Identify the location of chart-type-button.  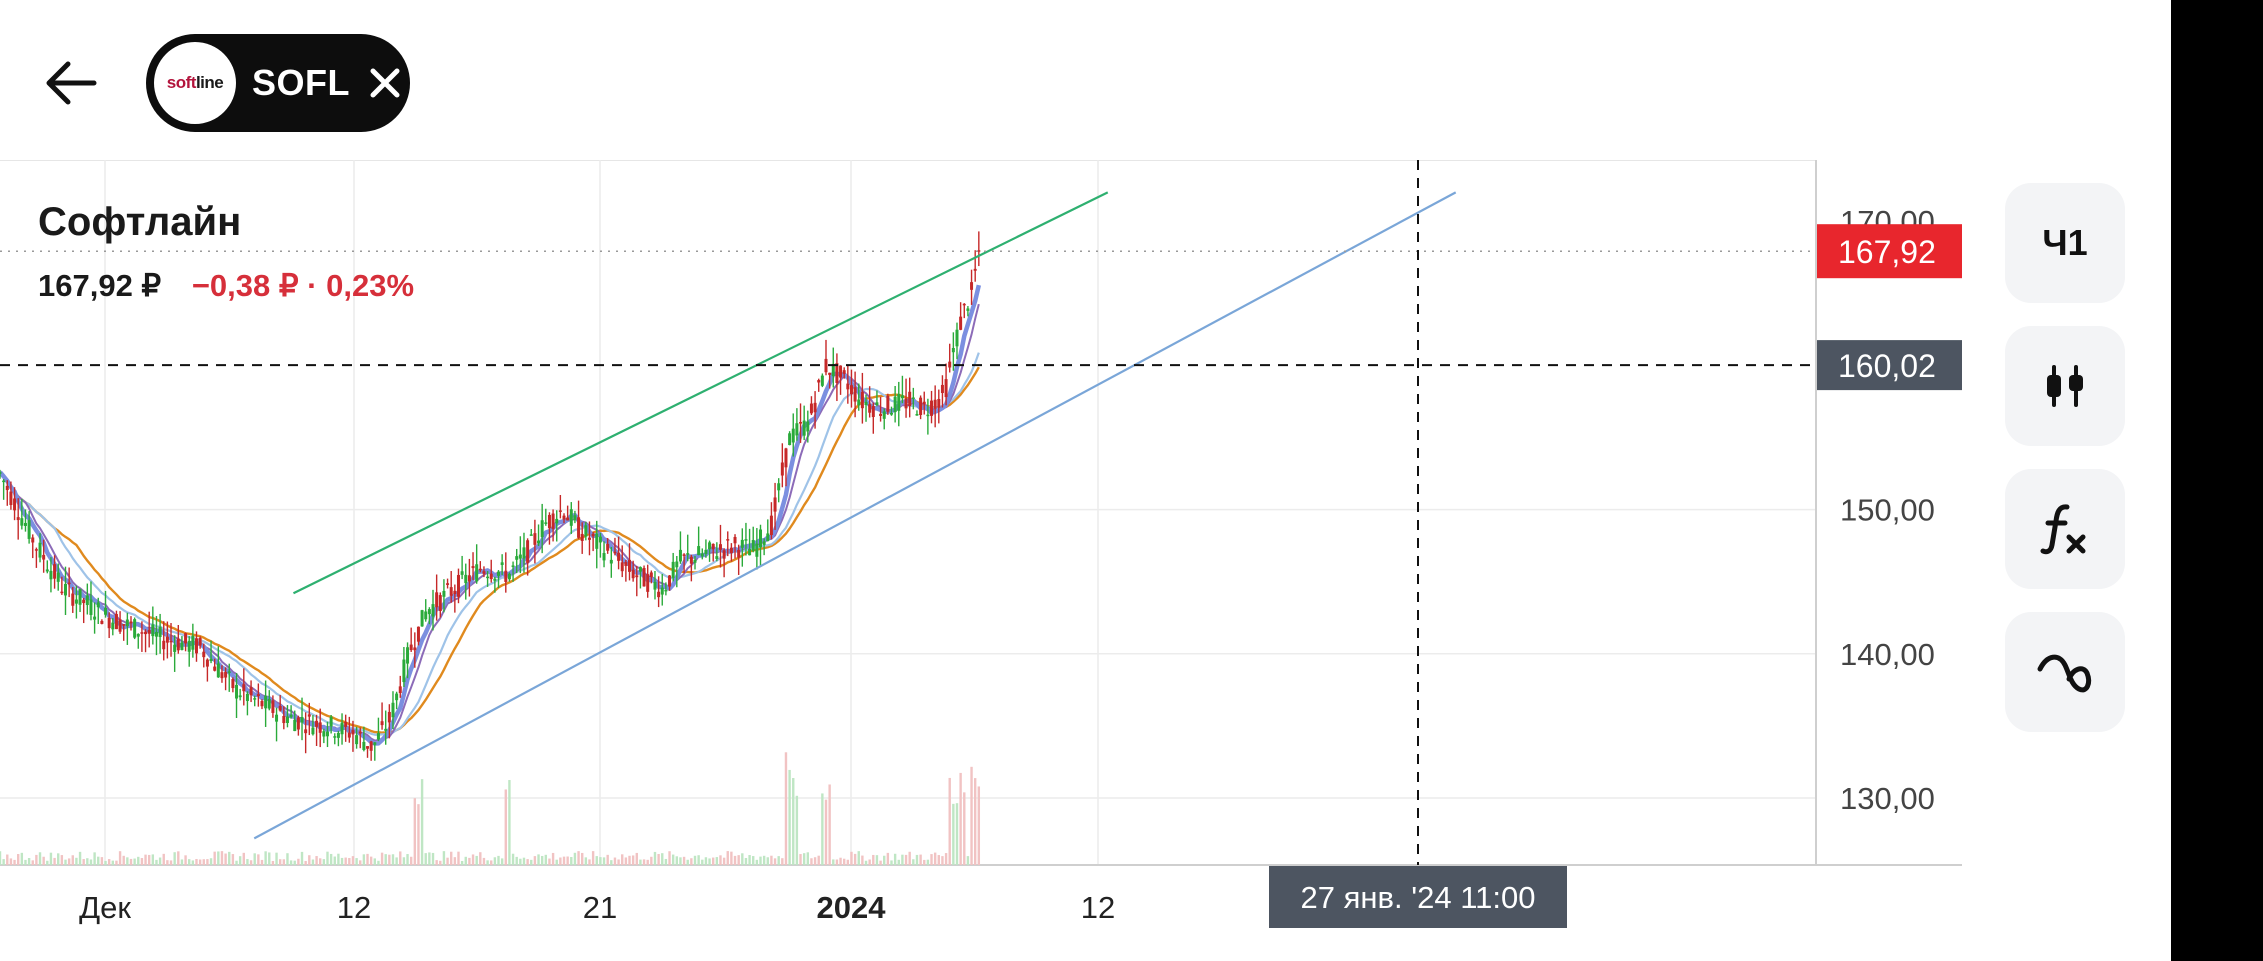
(2065, 386).